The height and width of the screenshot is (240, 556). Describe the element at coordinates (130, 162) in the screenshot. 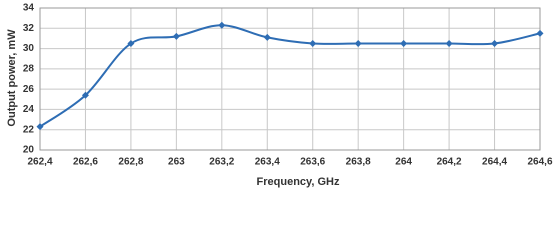

I see `x-tick-label: 262,8` at that location.